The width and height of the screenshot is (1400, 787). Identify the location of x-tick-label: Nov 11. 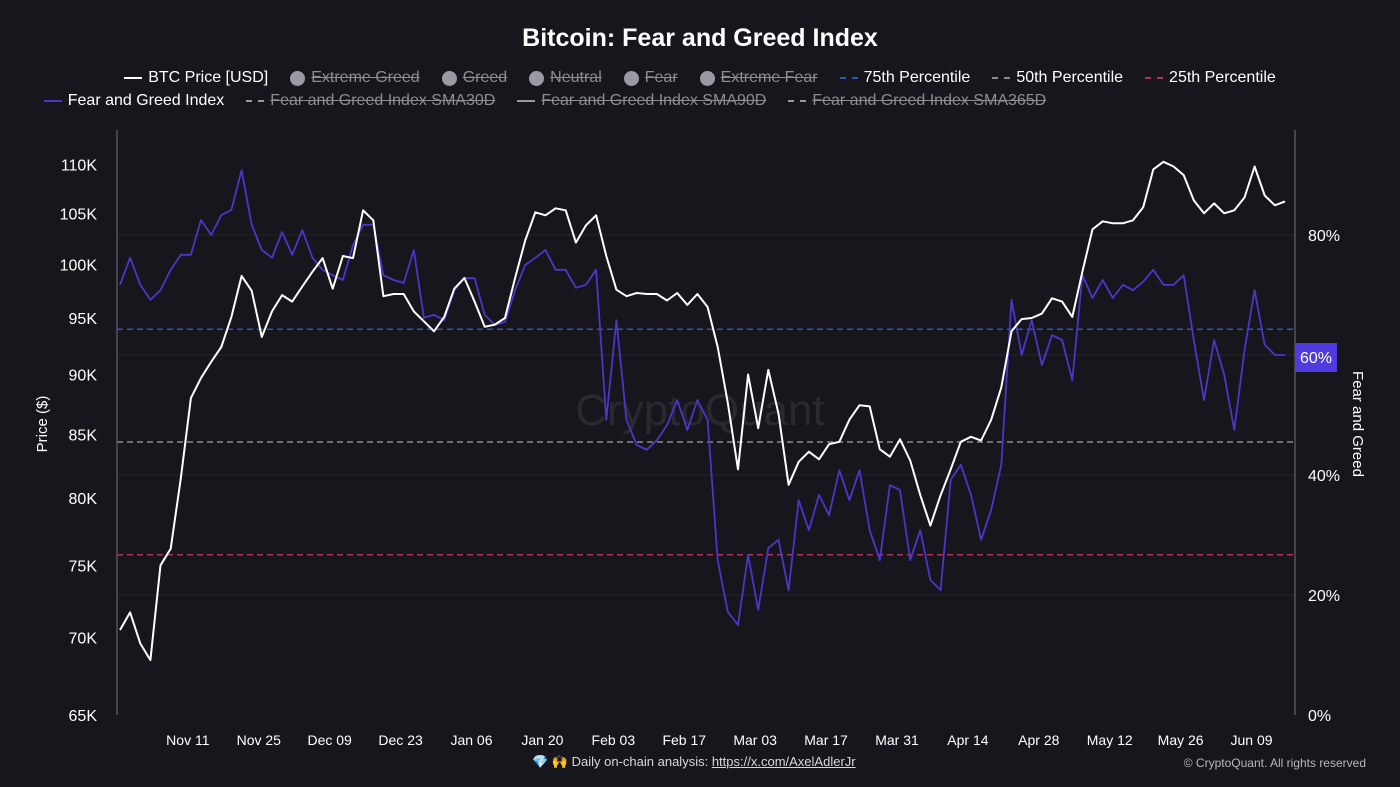
(188, 740).